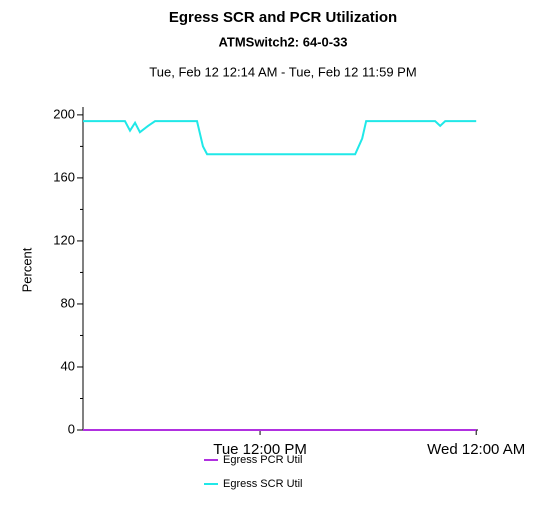 This screenshot has height=521, width=551. Describe the element at coordinates (282, 41) in the screenshot. I see `chart-subtitle: ATMSwitch2: 64-0-33` at that location.